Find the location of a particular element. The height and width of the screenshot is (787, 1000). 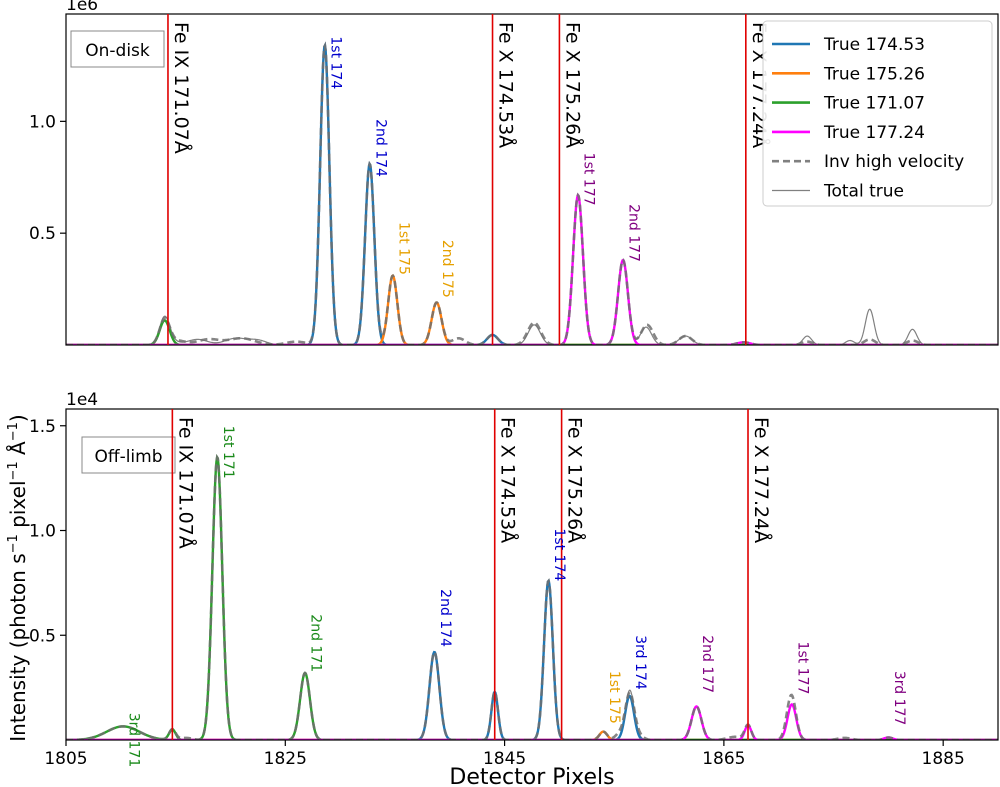

peak-annotation: 1st 171 is located at coordinates (228, 452).